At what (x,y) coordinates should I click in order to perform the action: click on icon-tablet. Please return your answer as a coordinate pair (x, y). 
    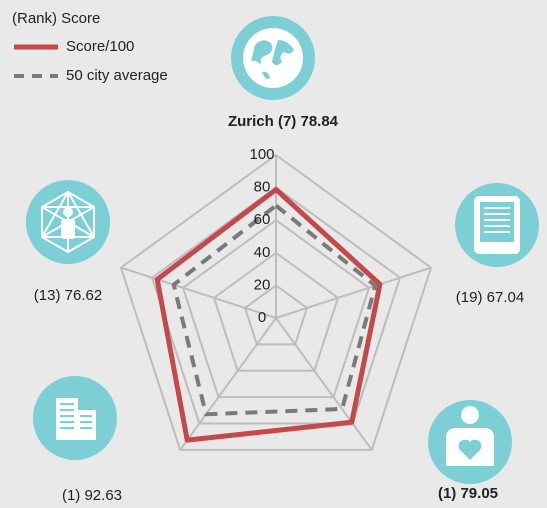
    Looking at the image, I should click on (497, 225).